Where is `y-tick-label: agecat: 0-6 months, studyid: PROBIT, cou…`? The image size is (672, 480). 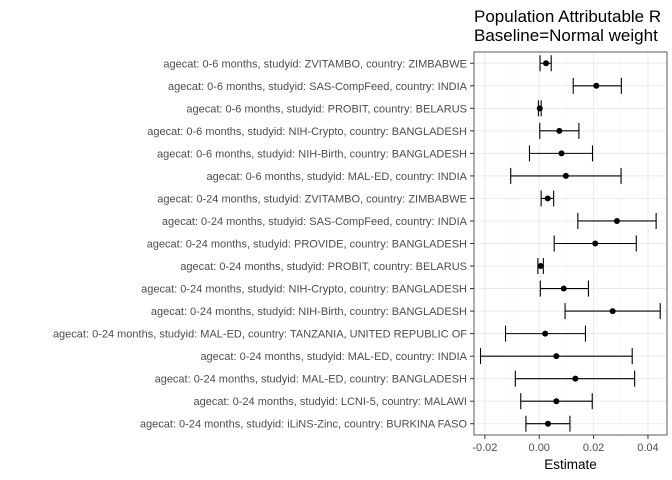 y-tick-label: agecat: 0-6 months, studyid: PROBIT, cou… is located at coordinates (326, 109).